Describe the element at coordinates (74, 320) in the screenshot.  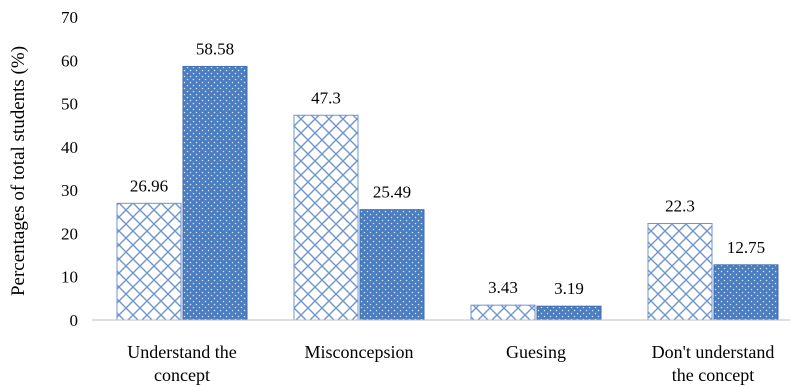
I see `y-tick-label: 0` at that location.